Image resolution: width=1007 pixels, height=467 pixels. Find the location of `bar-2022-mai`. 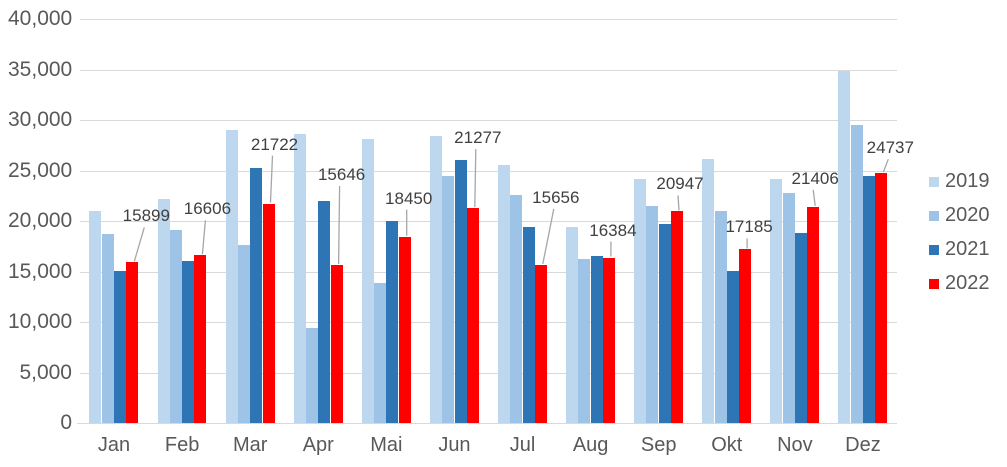

bar-2022-mai is located at coordinates (404, 329).